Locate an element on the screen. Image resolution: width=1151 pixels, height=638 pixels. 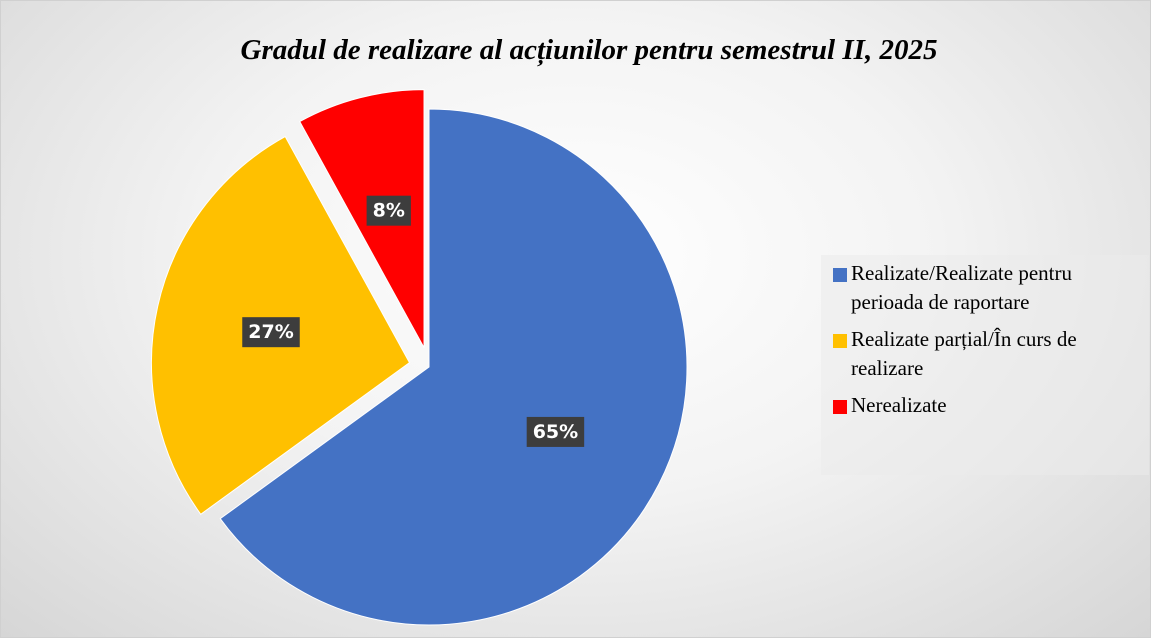
value-label: 8% is located at coordinates (389, 211).